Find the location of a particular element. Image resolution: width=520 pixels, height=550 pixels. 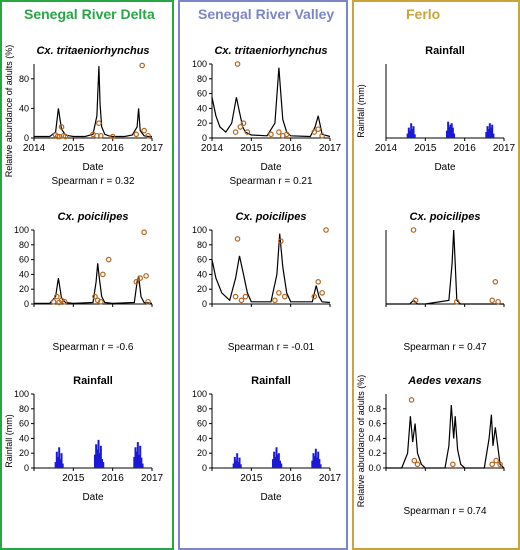

y-tick-label: 0.8 is located at coordinates (374, 409).